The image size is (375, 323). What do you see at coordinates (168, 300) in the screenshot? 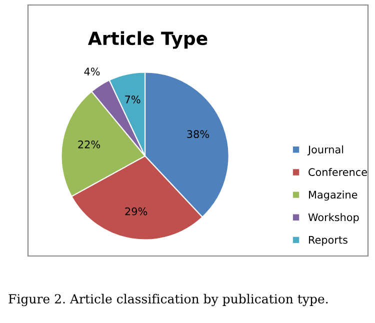
I see `caption: Figure 2. Article classification by publication type.` at bounding box center [168, 300].